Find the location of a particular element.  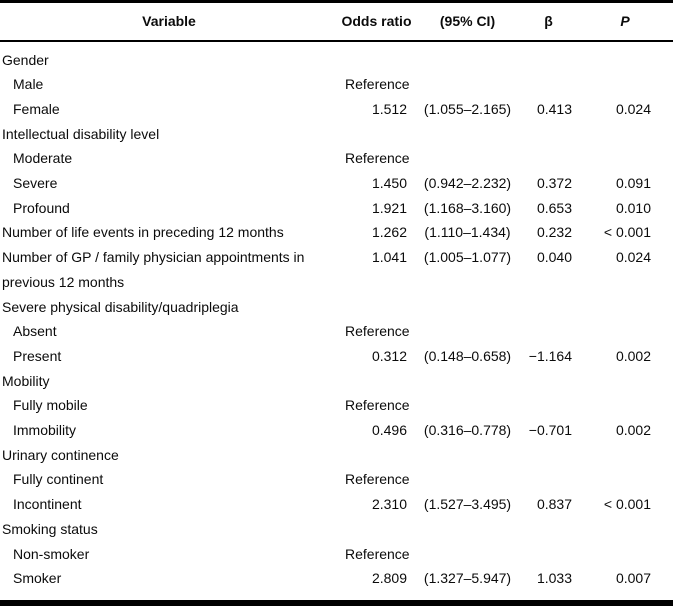

cell-variable: Male is located at coordinates (28, 84).